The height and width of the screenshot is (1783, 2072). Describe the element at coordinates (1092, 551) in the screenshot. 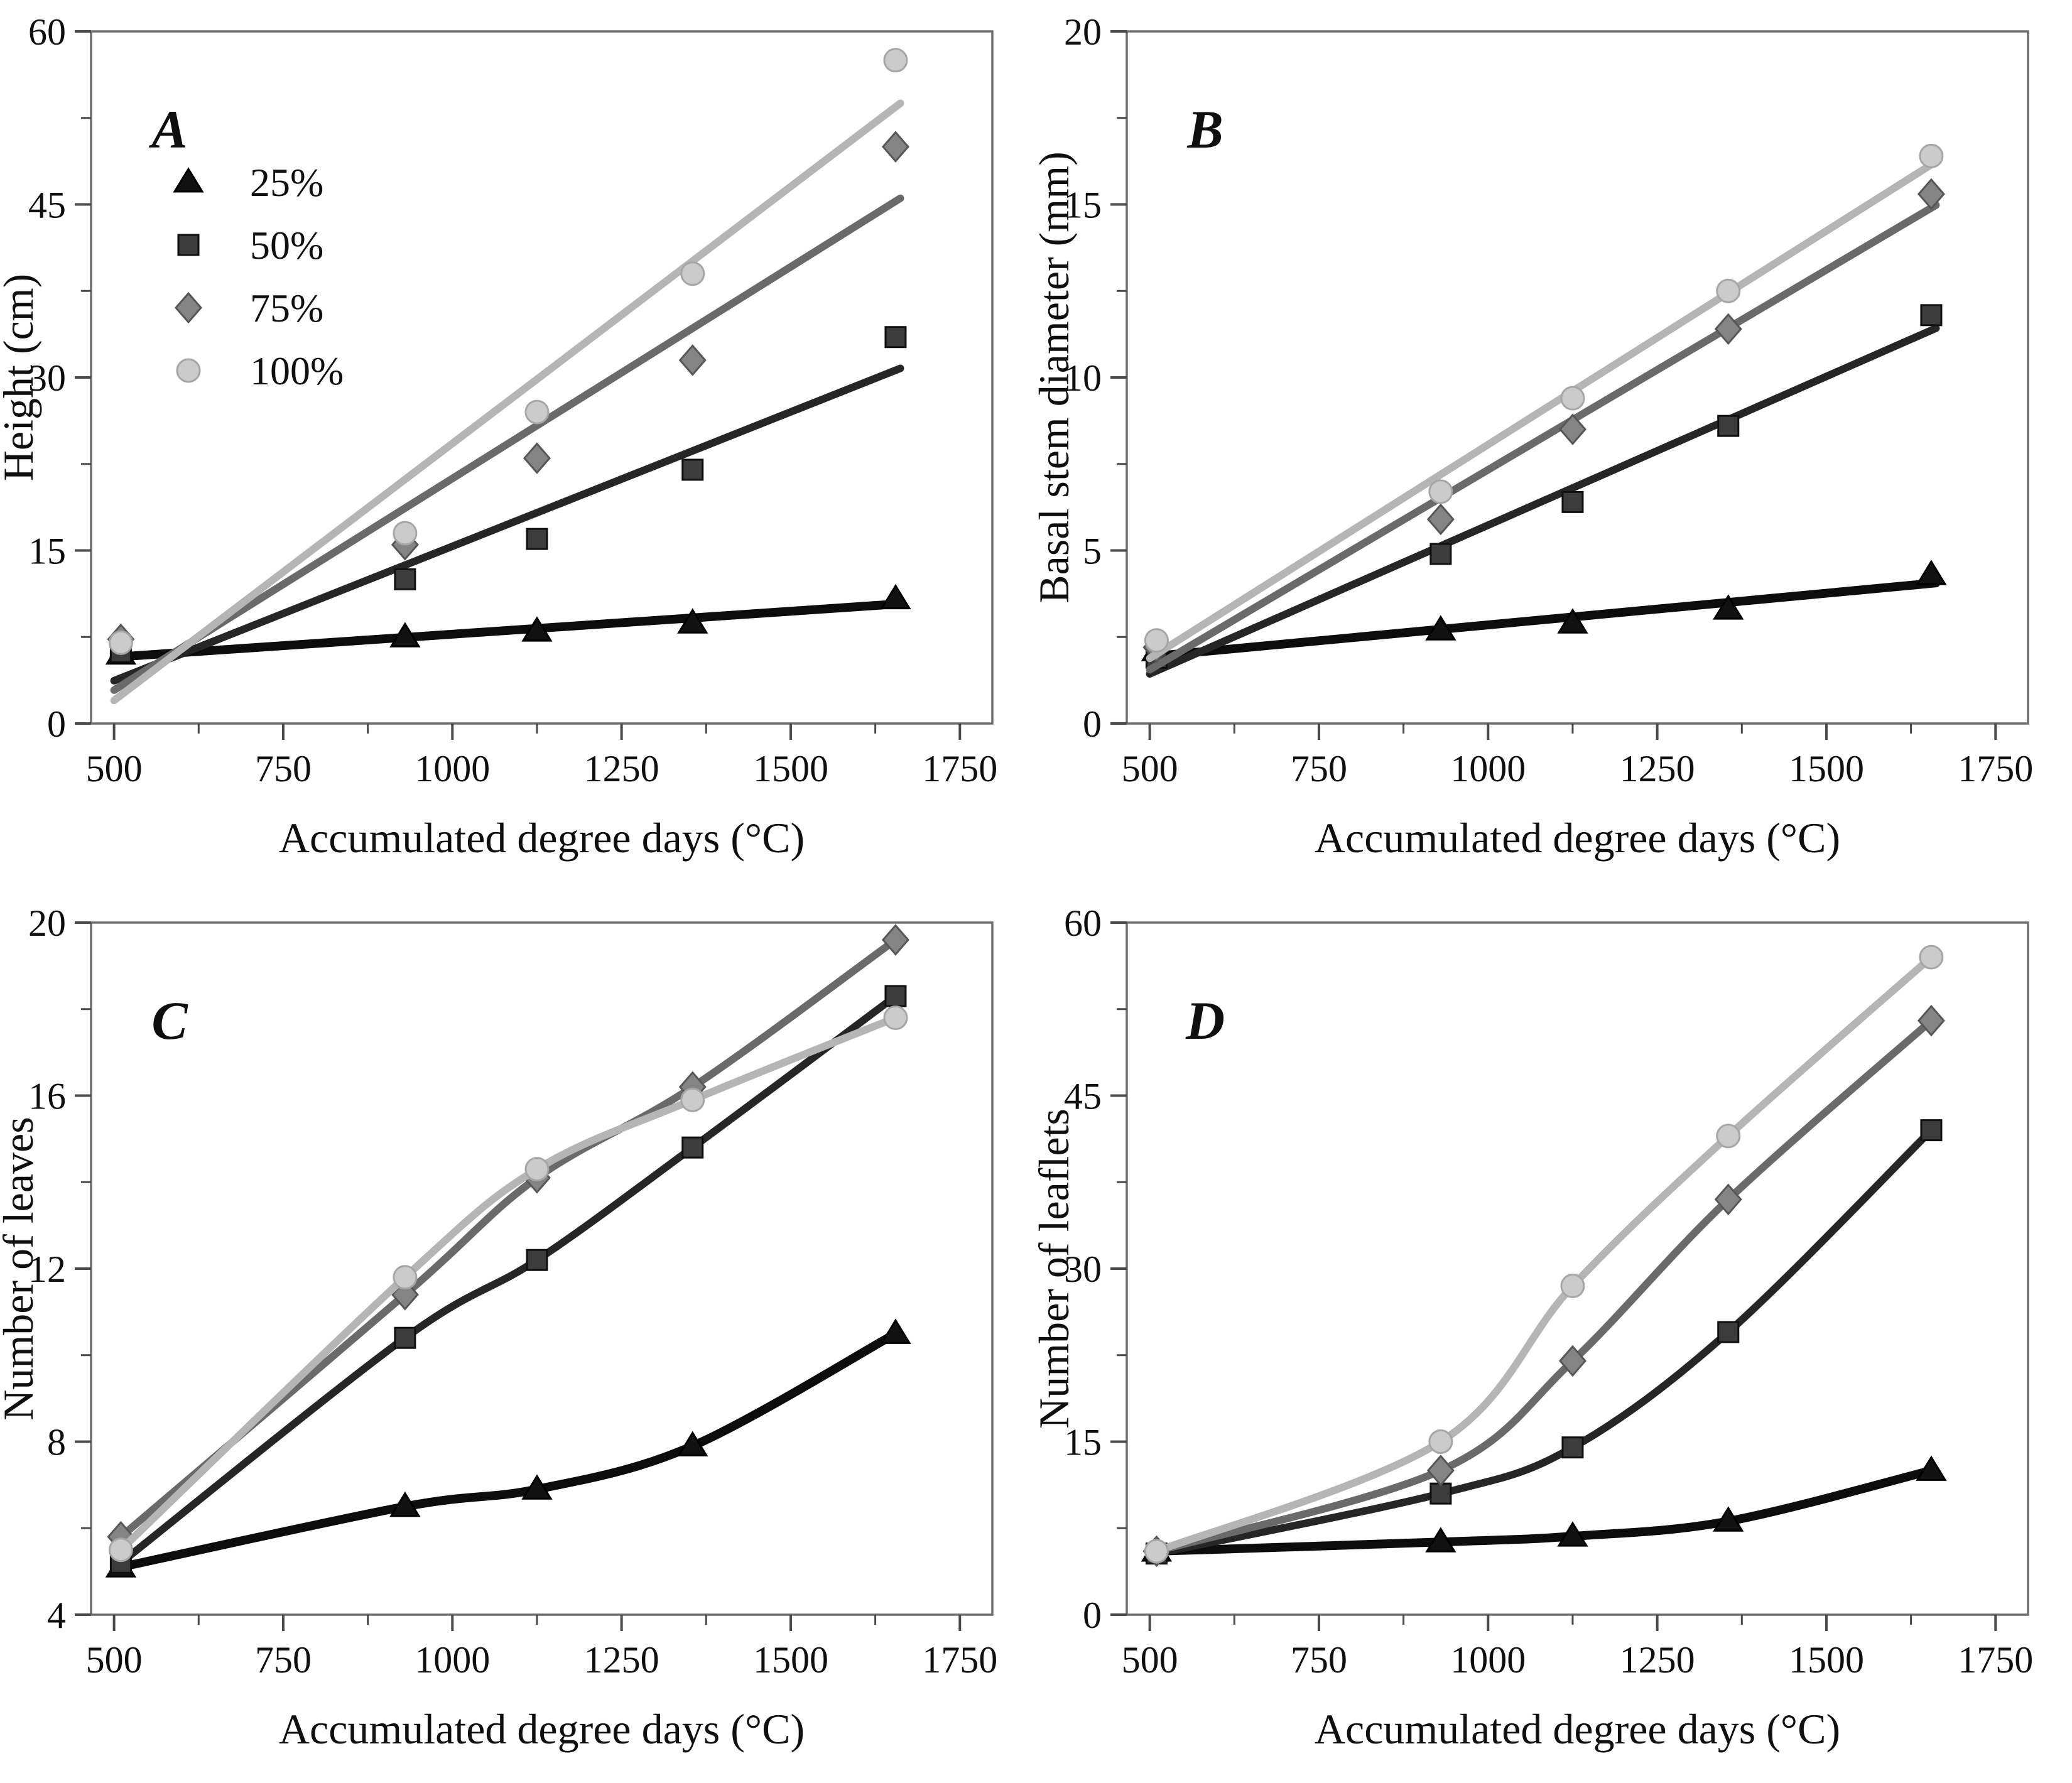

I see `y-tick-label: 5` at that location.